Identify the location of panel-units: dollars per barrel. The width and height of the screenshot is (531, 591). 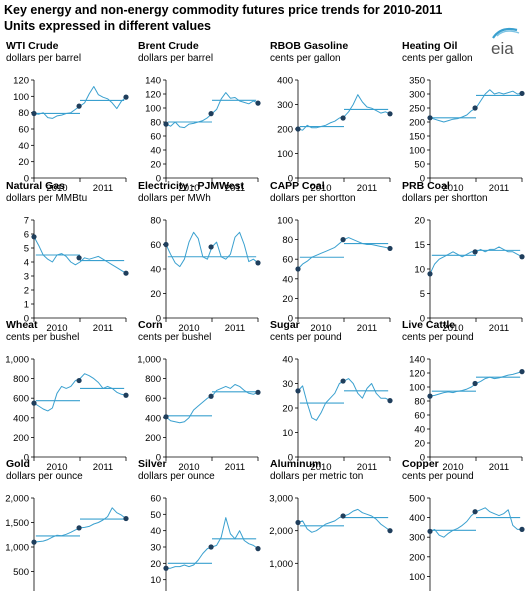
(43, 58).